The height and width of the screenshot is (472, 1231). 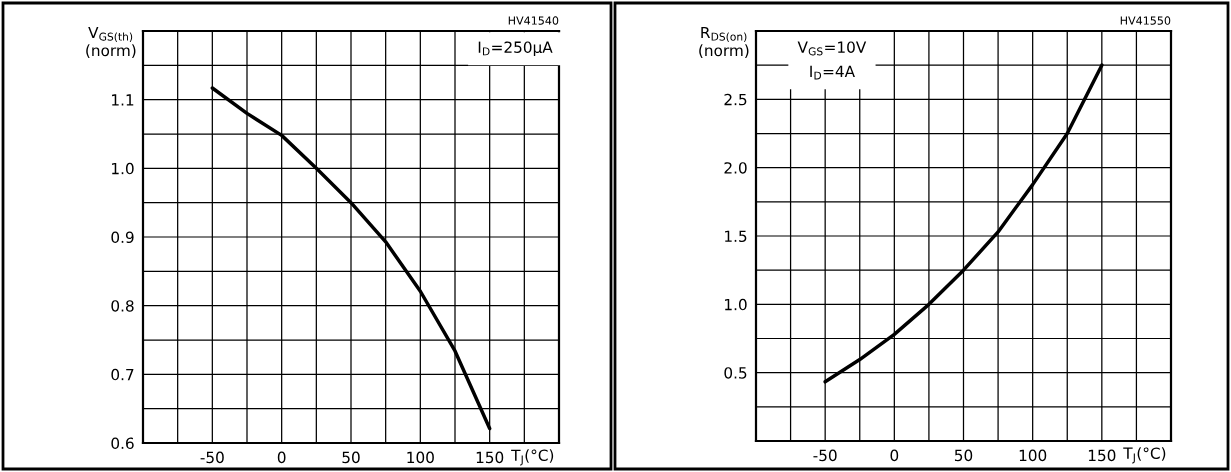 What do you see at coordinates (735, 168) in the screenshot?
I see `y-tick-label: 2.0` at bounding box center [735, 168].